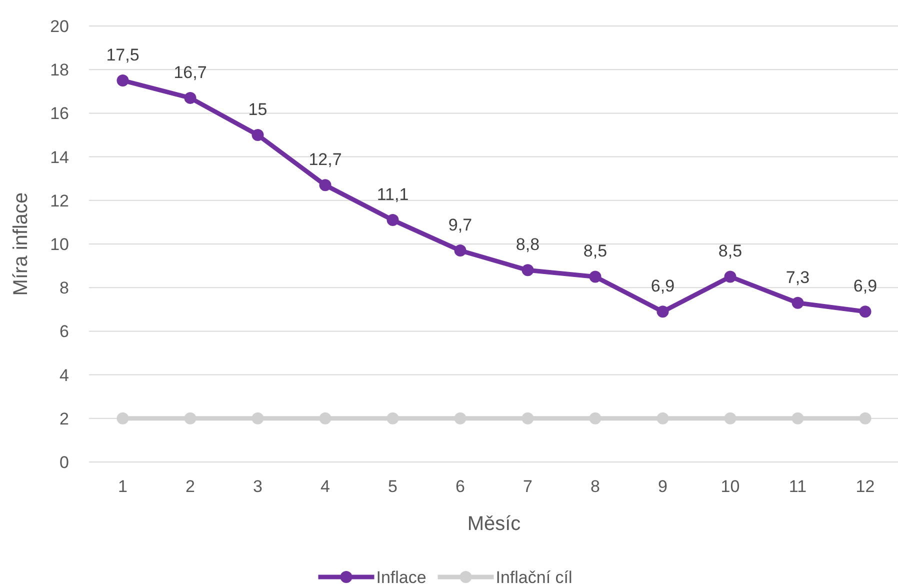  Describe the element at coordinates (401, 577) in the screenshot. I see `legend-label: Inflace` at that location.